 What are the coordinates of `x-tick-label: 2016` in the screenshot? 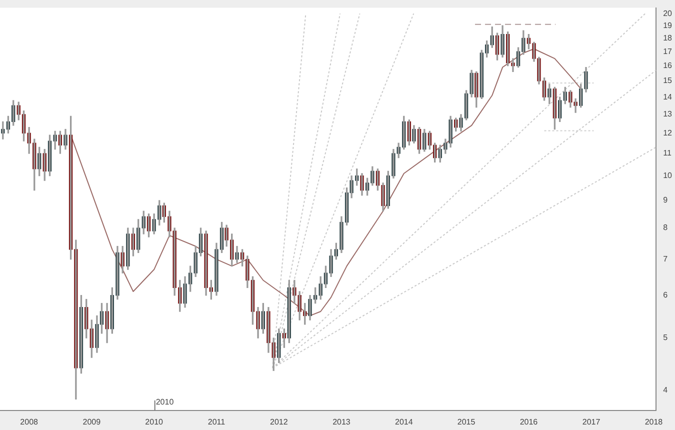 It's located at (529, 421).